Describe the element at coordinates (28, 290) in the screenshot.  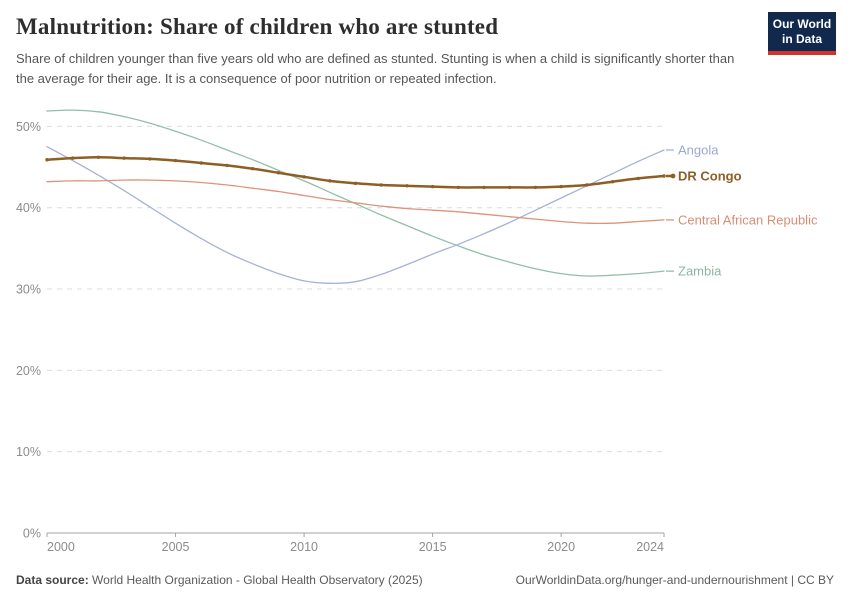
I see `y-tick-label: 30%` at that location.